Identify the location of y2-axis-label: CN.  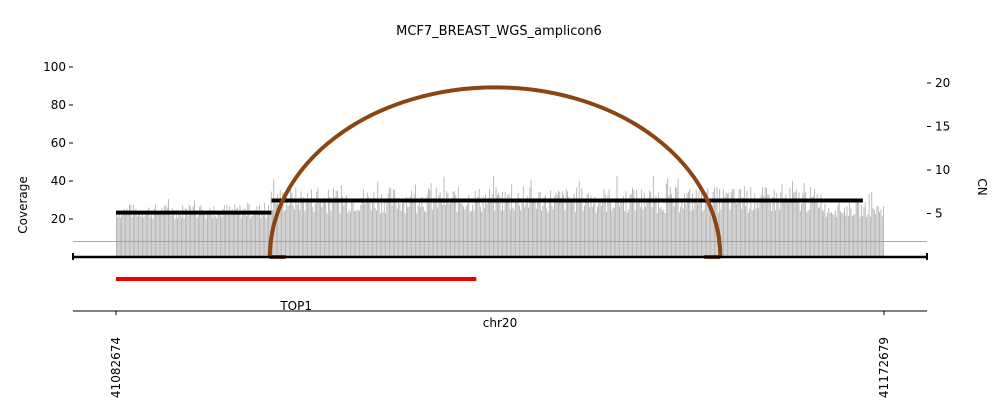
(982, 186).